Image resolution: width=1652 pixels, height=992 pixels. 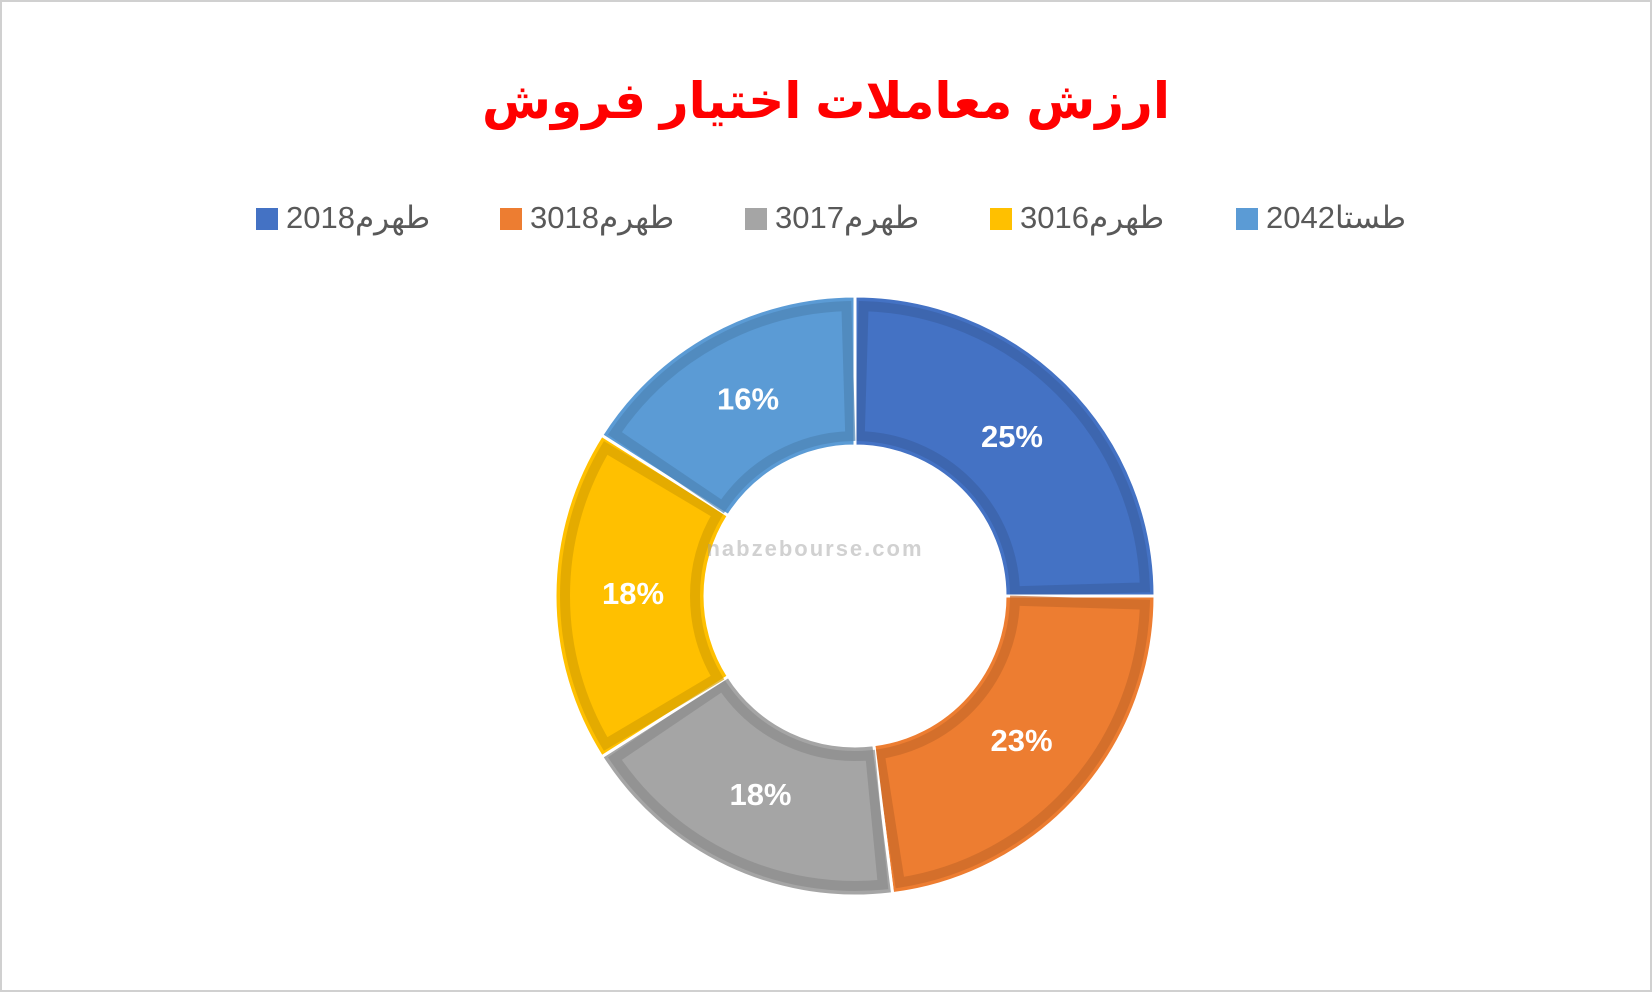 What do you see at coordinates (847, 218) in the screenshot?
I see `legend-label: طهرم3017` at bounding box center [847, 218].